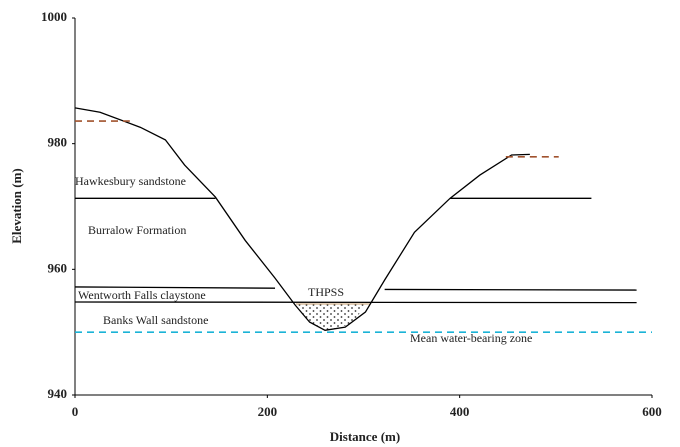 The width and height of the screenshot is (680, 447). What do you see at coordinates (58, 393) in the screenshot?
I see `y-tick-label: 940` at bounding box center [58, 393].